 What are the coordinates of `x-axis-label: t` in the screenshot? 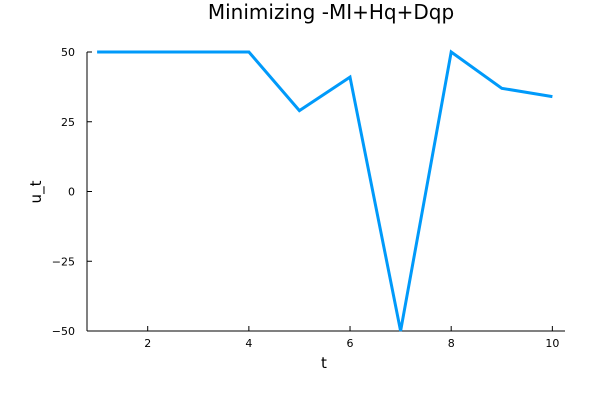 It's located at (324, 363).